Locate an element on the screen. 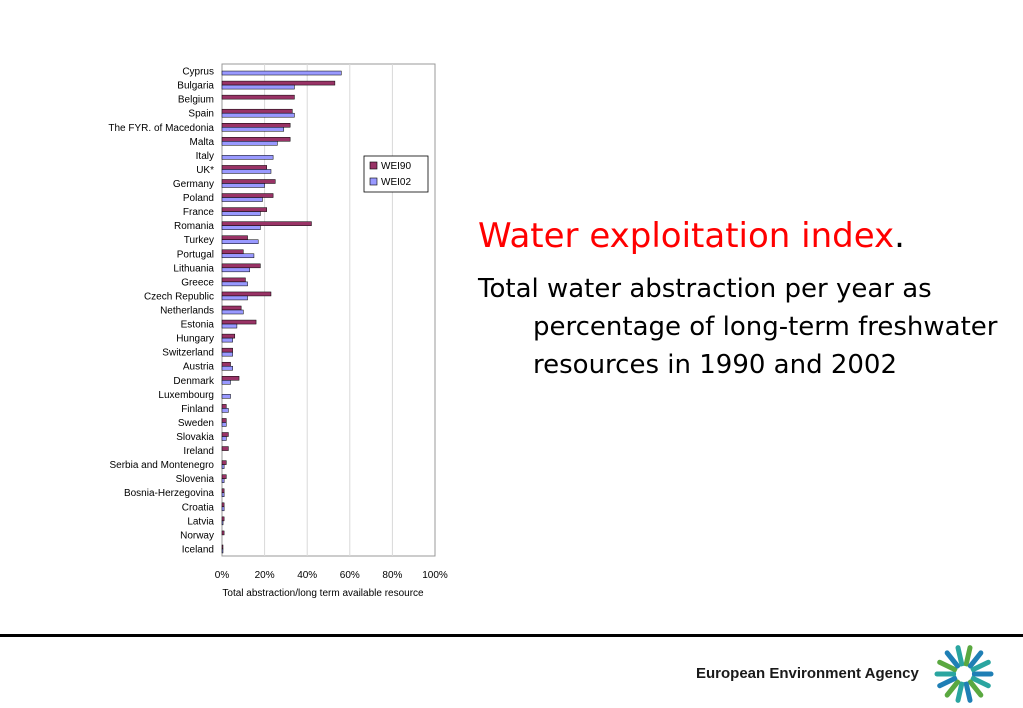  category-label: Czech Republic is located at coordinates (179, 296).